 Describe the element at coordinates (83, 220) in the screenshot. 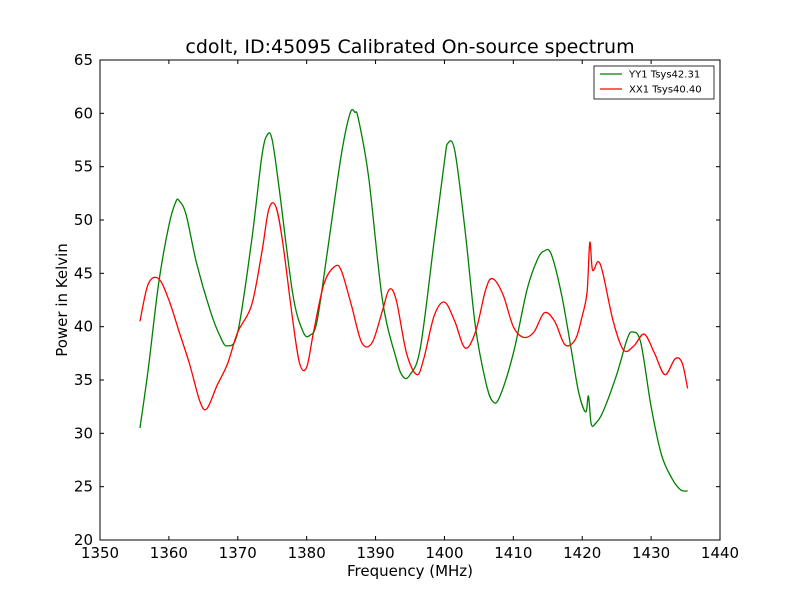

I see `y-tick-label: 50` at that location.